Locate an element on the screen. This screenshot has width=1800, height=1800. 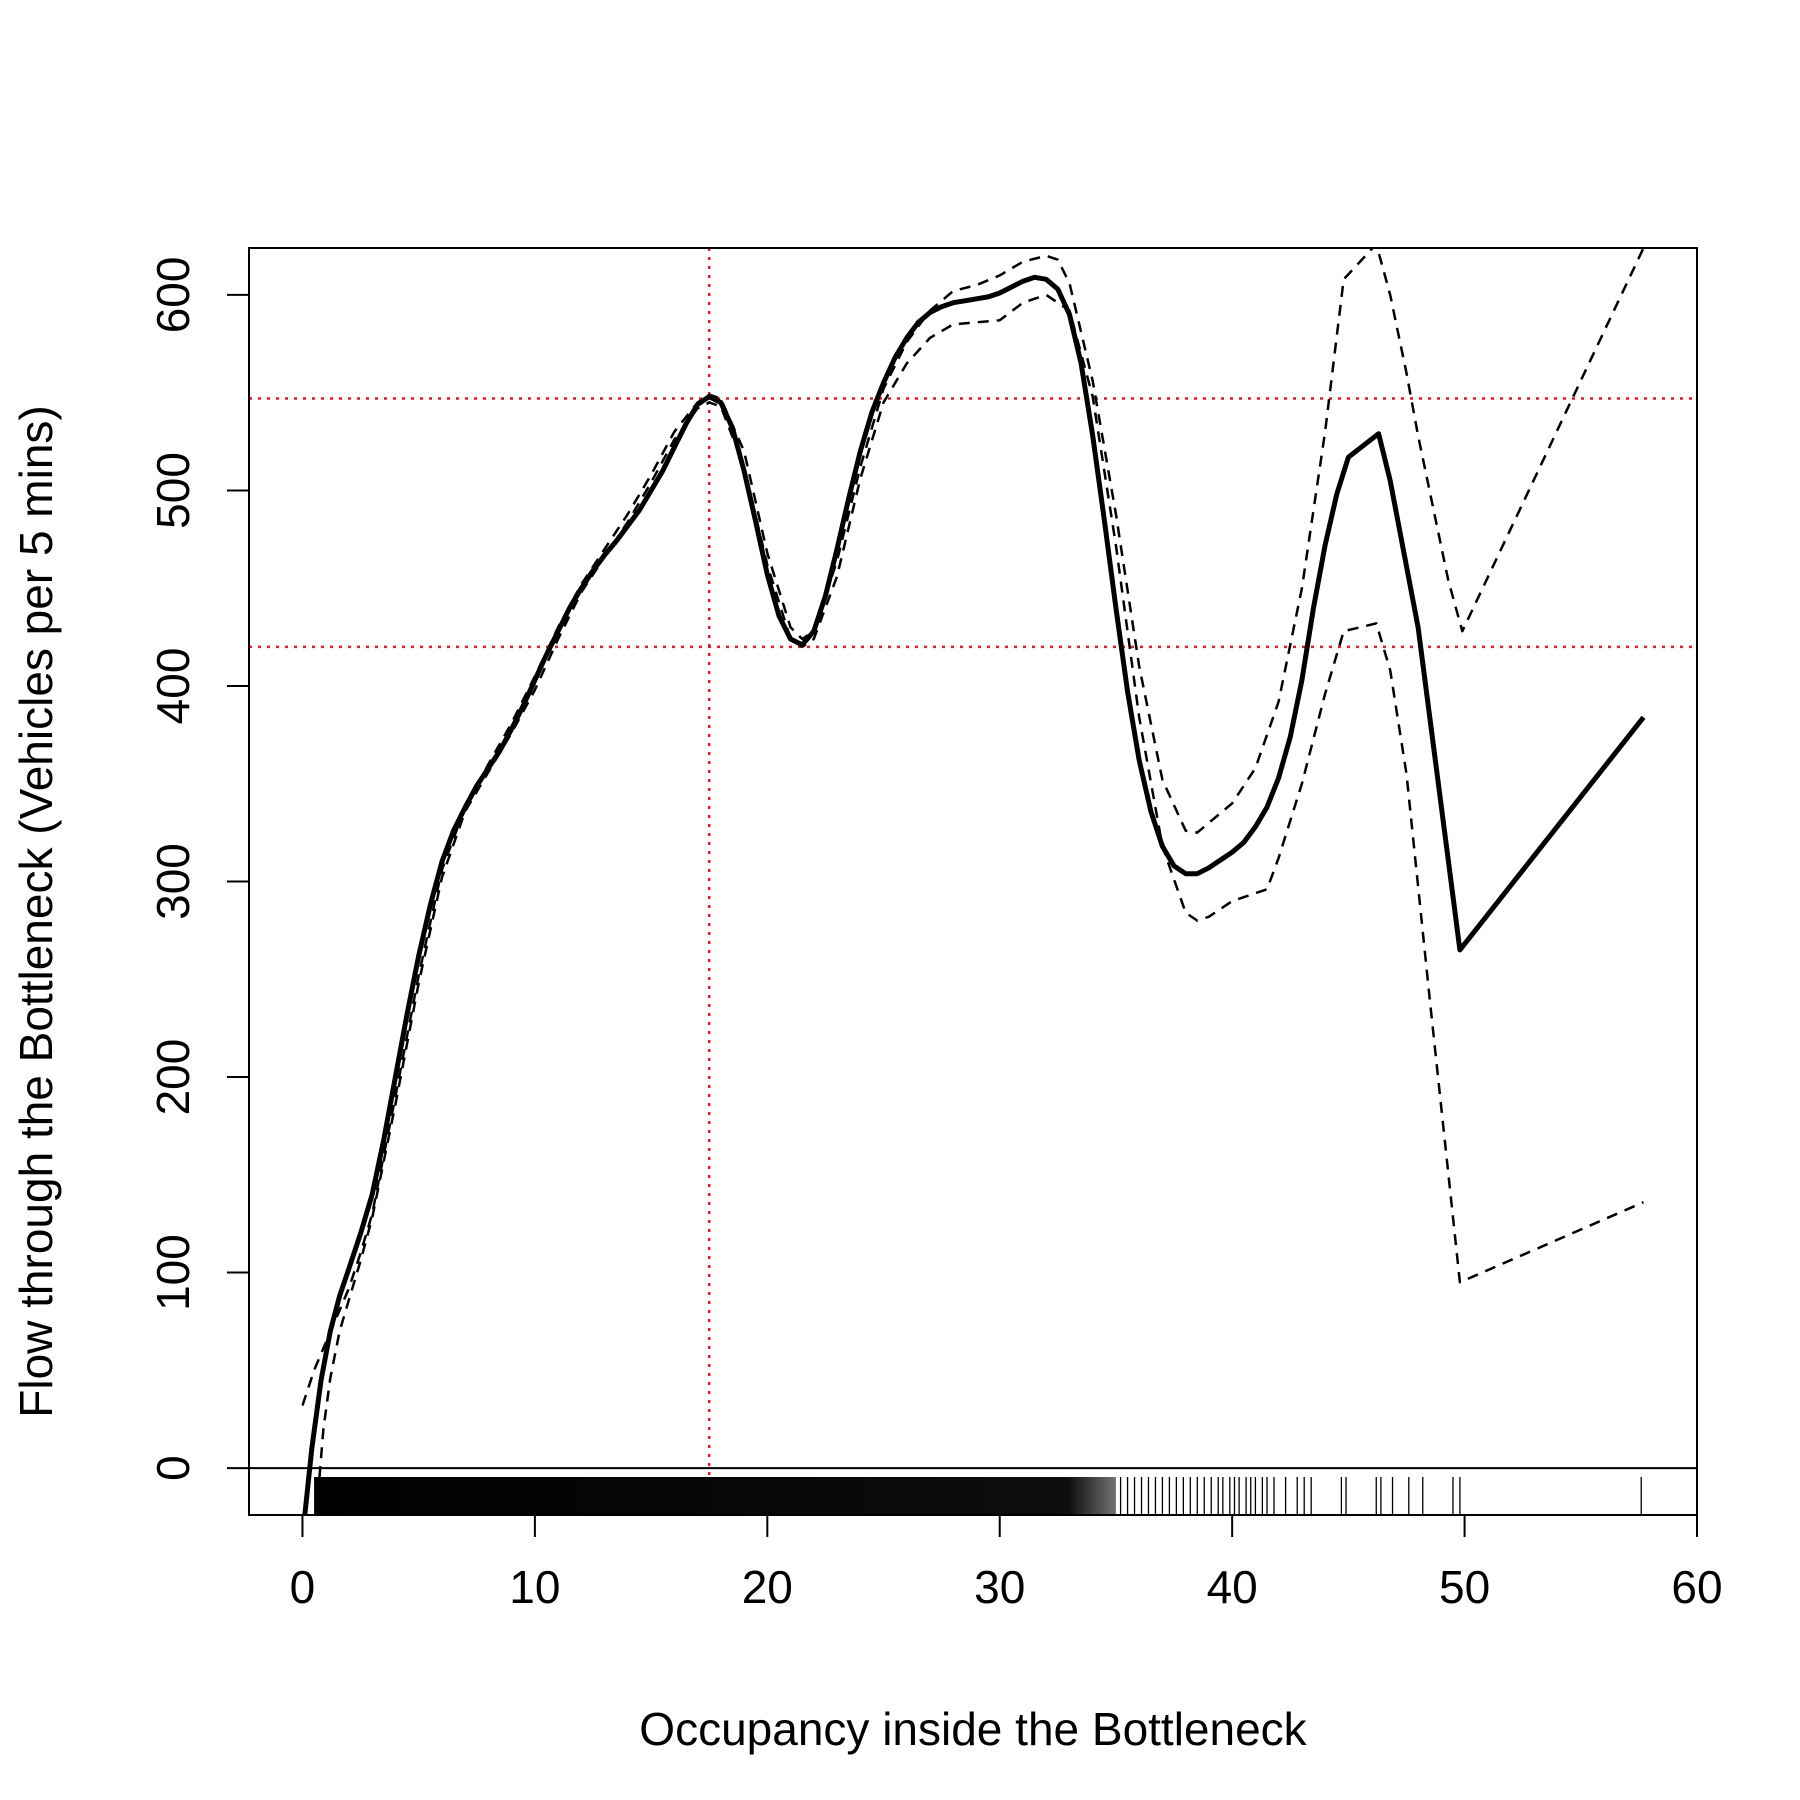
y-tick-label: 0 is located at coordinates (173, 1468).